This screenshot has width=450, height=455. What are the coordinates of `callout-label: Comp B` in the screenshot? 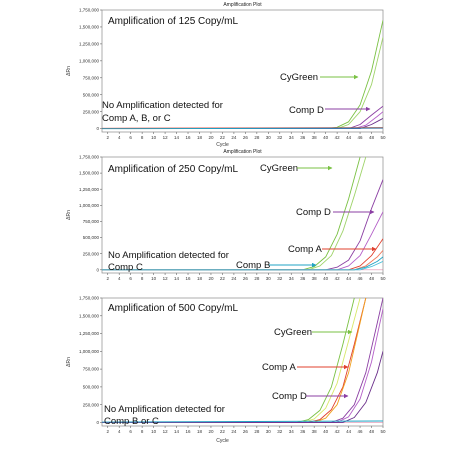 It's located at (253, 265).